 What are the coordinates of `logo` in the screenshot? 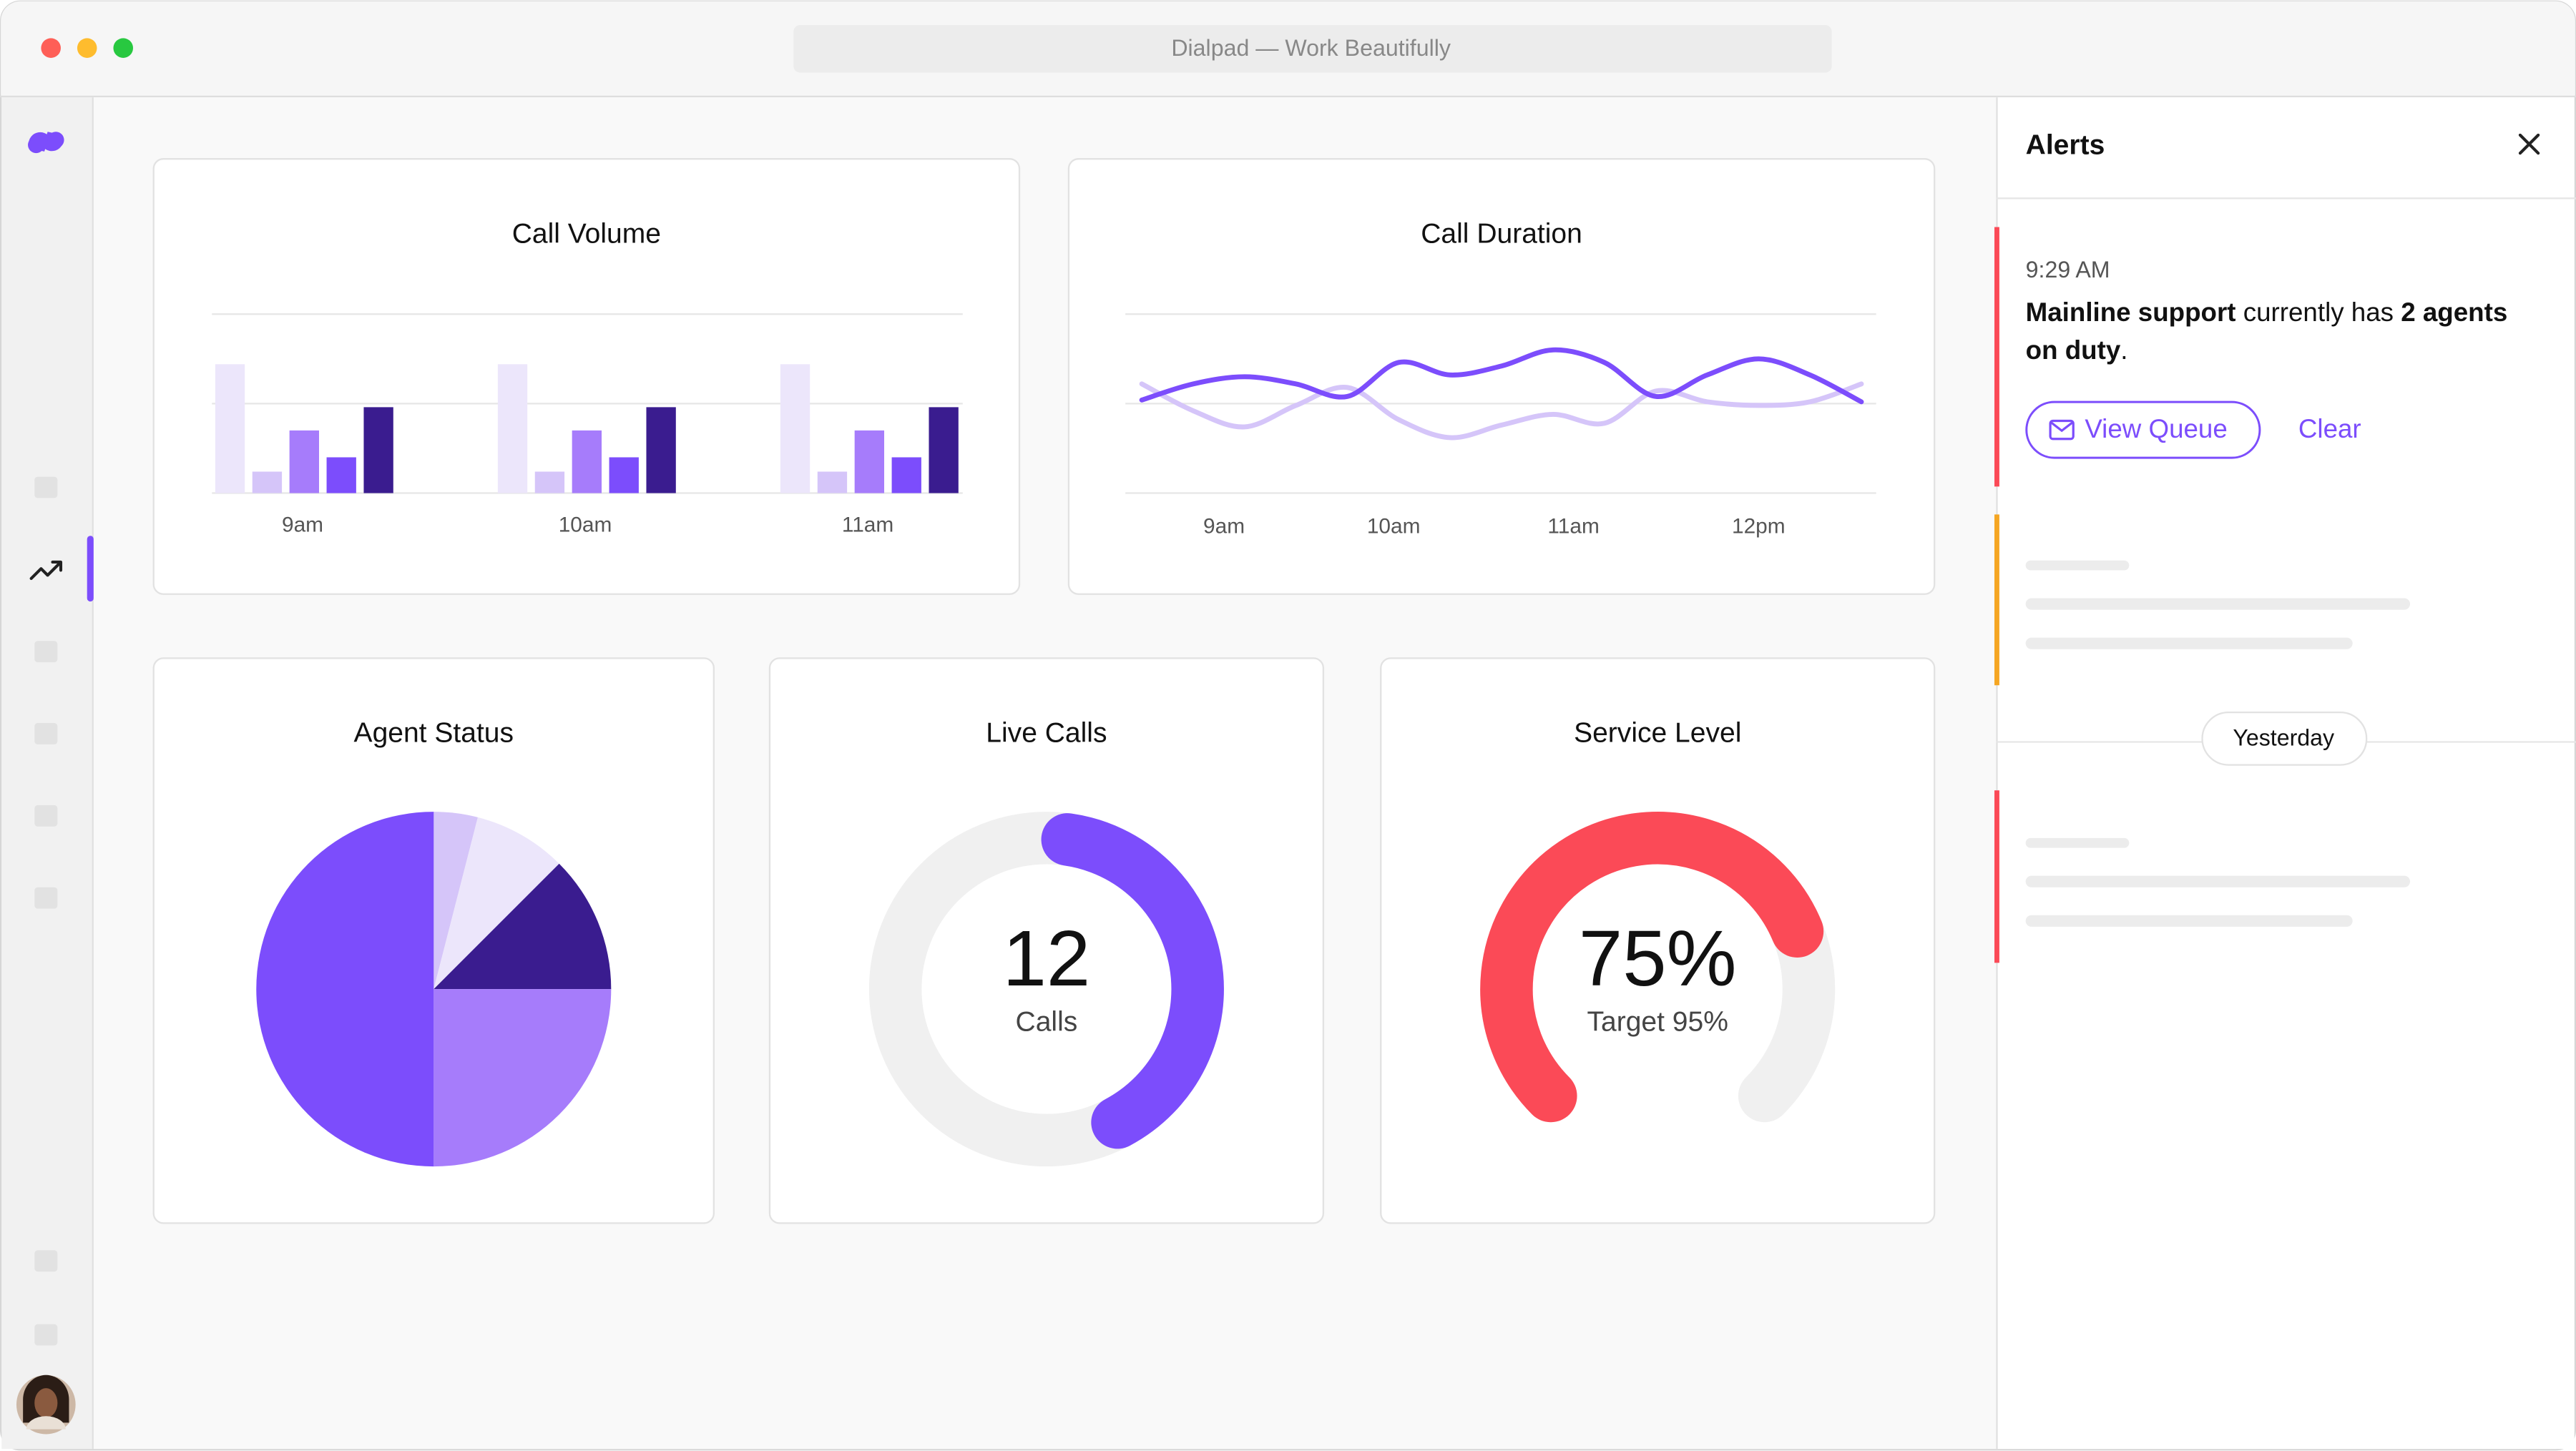 It's located at (46, 143).